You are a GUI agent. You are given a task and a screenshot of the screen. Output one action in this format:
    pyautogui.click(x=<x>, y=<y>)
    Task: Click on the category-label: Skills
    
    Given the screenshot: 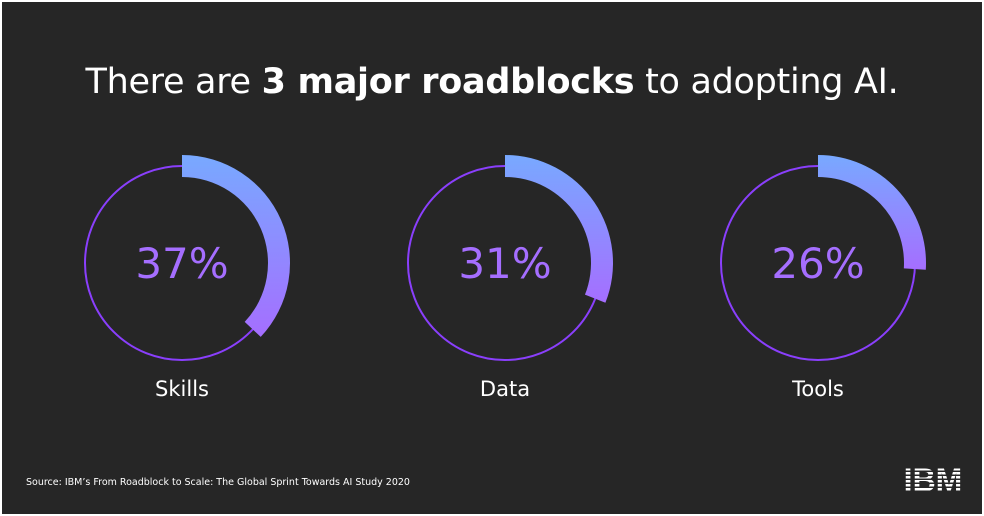 What is the action you would take?
    pyautogui.click(x=182, y=389)
    